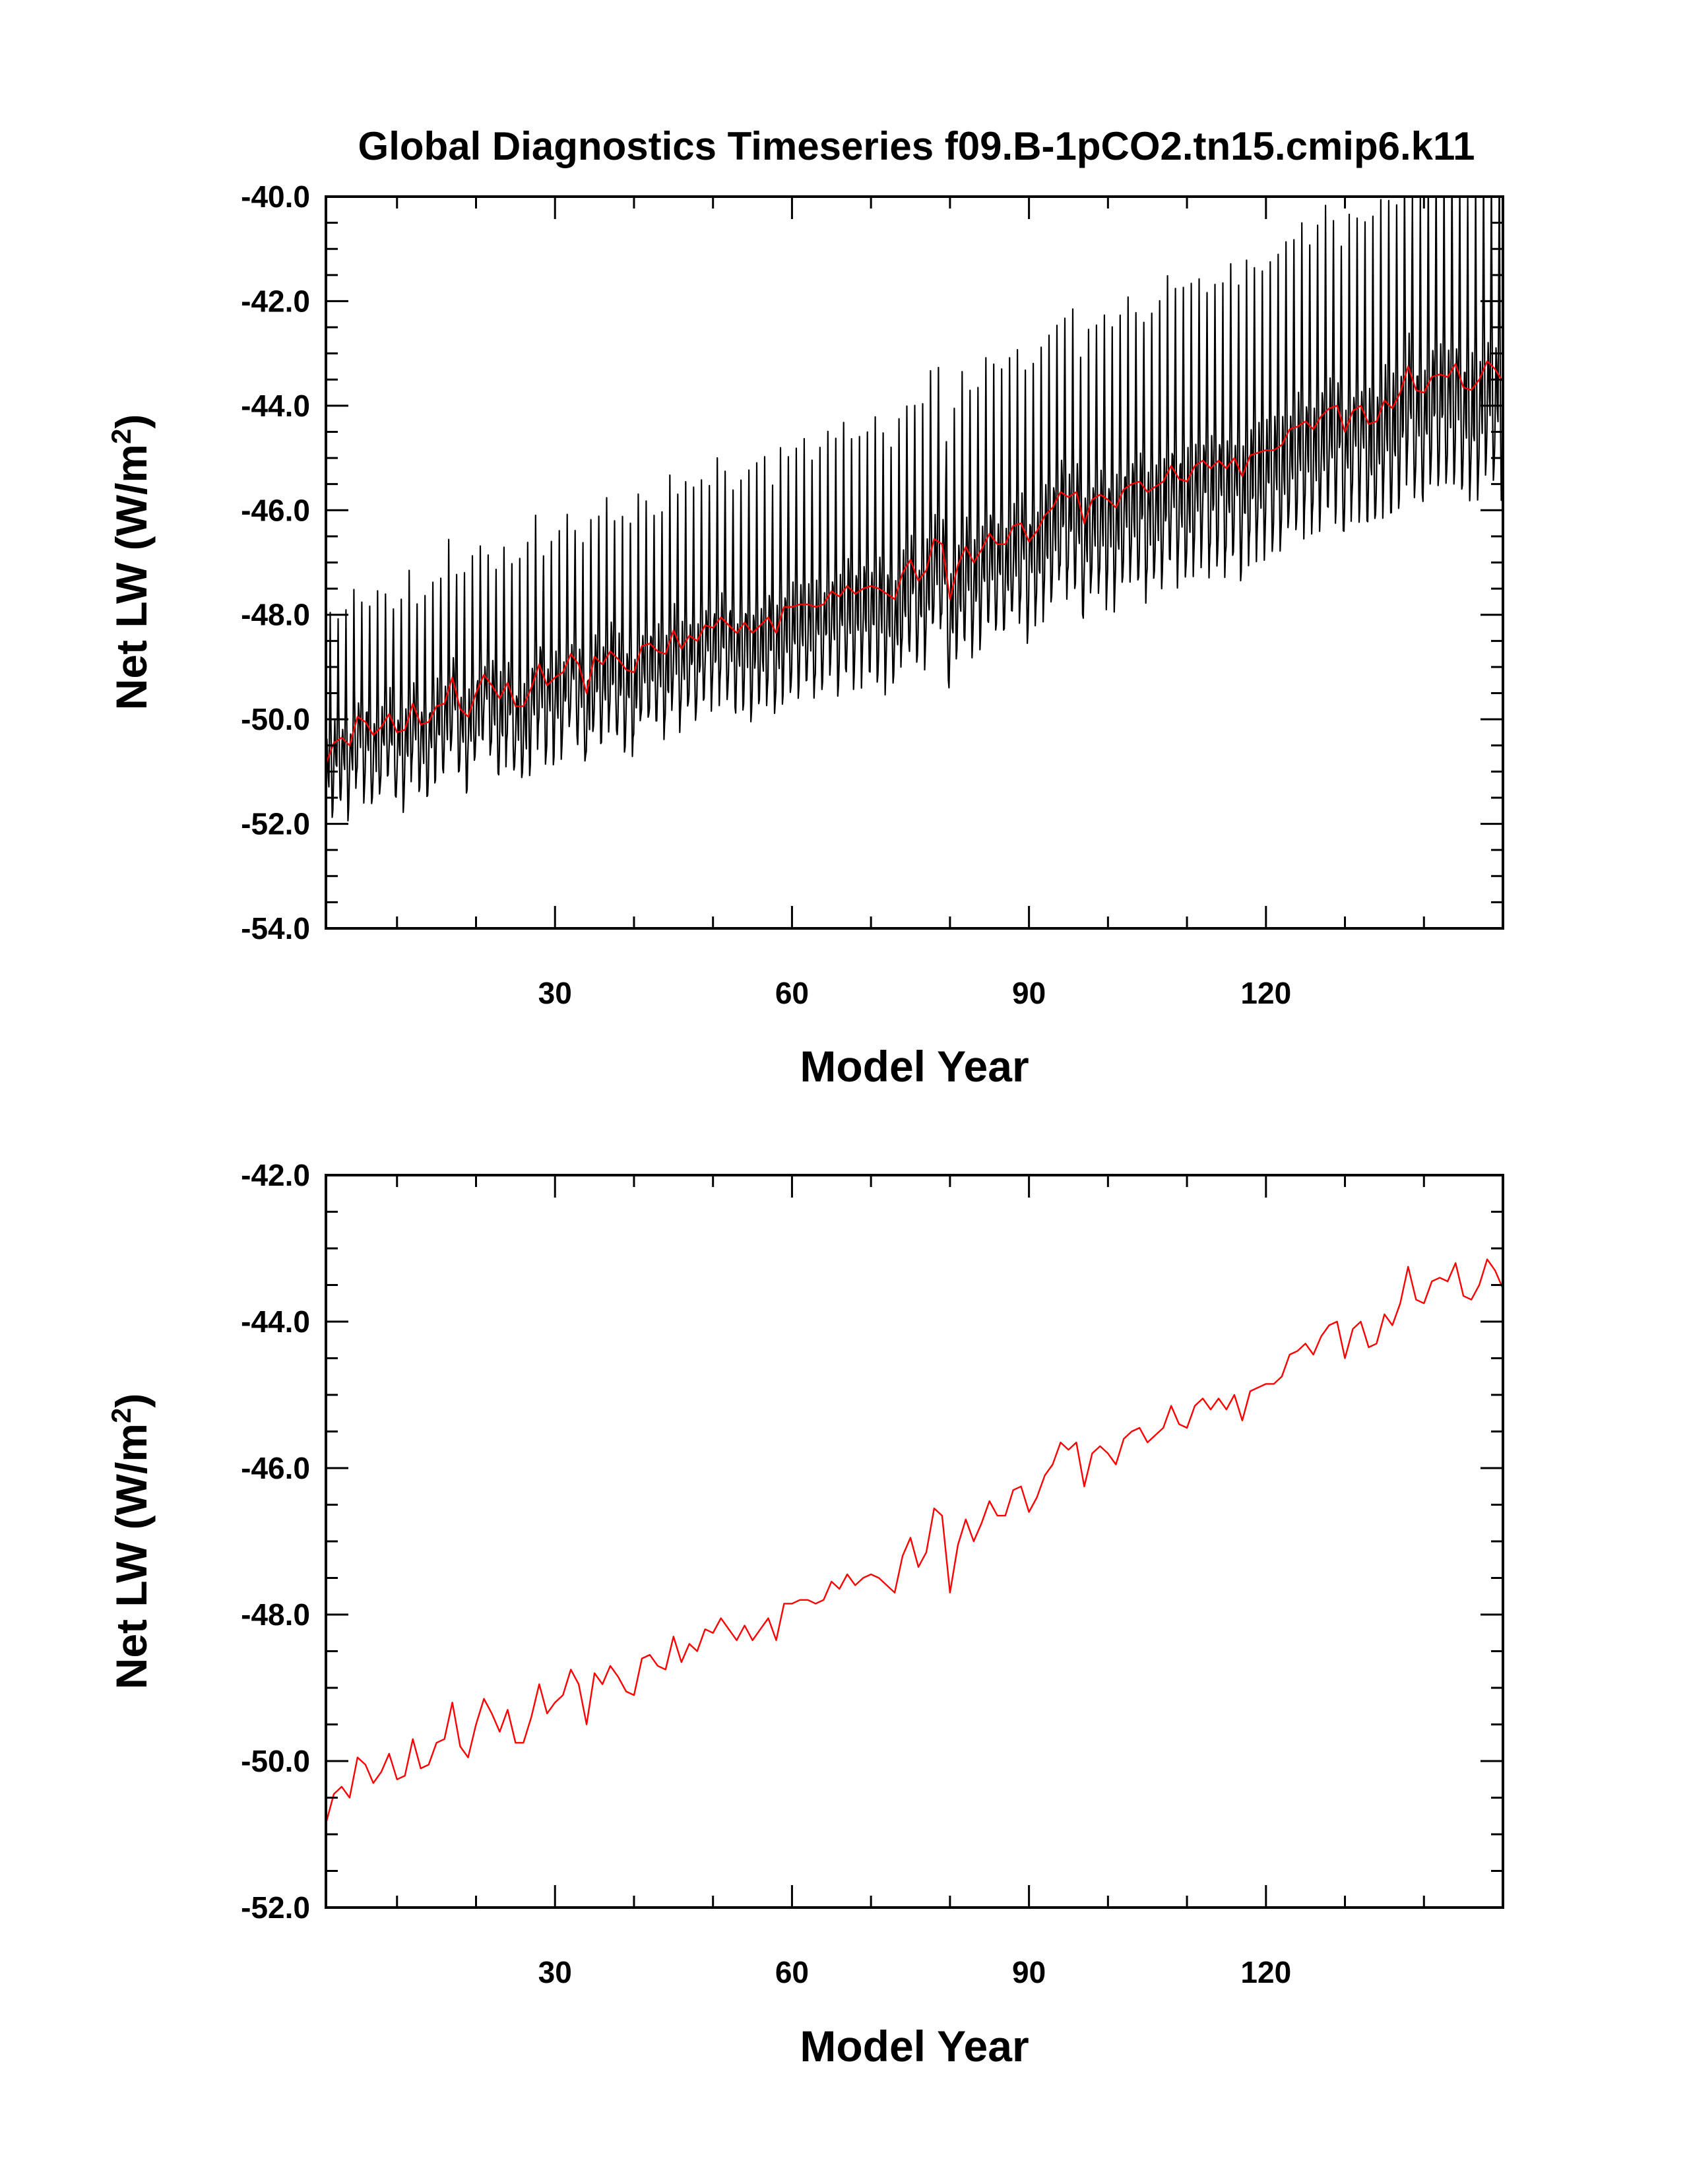  Describe the element at coordinates (915, 1972) in the screenshot. I see `bottom-x-tick-labels: 30 60 90 120` at that location.